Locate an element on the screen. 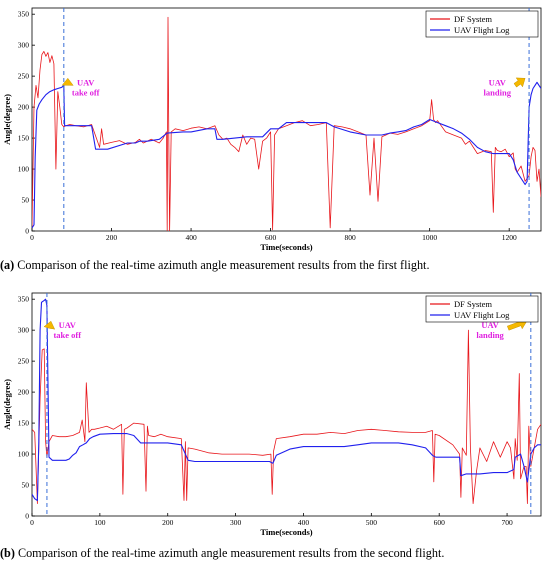 The height and width of the screenshot is (568, 550). landing-annotation-arrow is located at coordinates (519, 82).